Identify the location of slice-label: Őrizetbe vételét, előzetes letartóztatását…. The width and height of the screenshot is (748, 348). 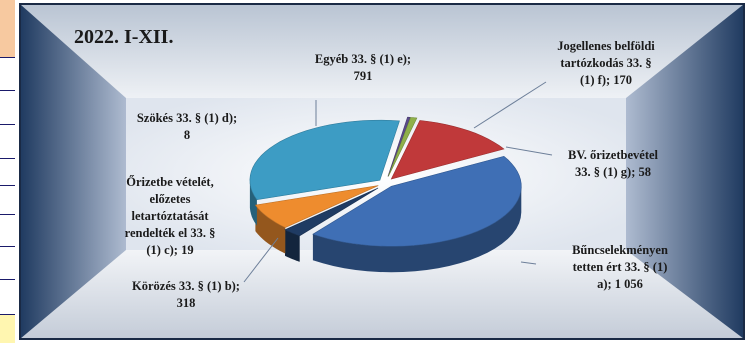
(170, 215).